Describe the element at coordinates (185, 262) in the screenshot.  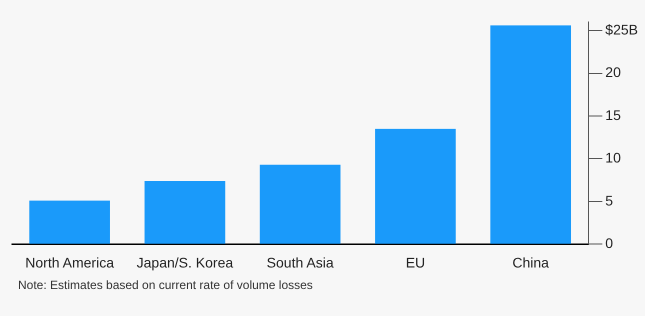
I see `x-tick-label: Japan/S. Korea` at that location.